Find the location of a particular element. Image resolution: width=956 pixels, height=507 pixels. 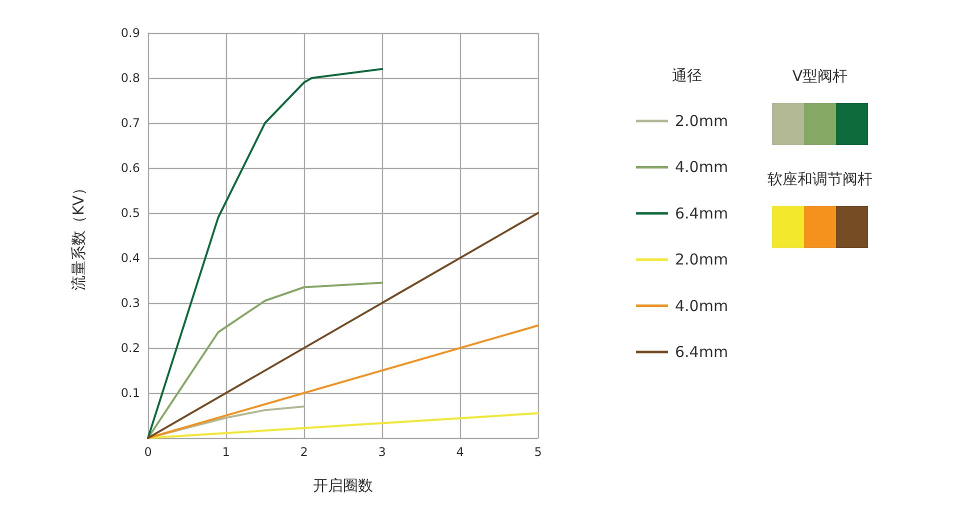

y-tick-label: 0.1 is located at coordinates (130, 393).